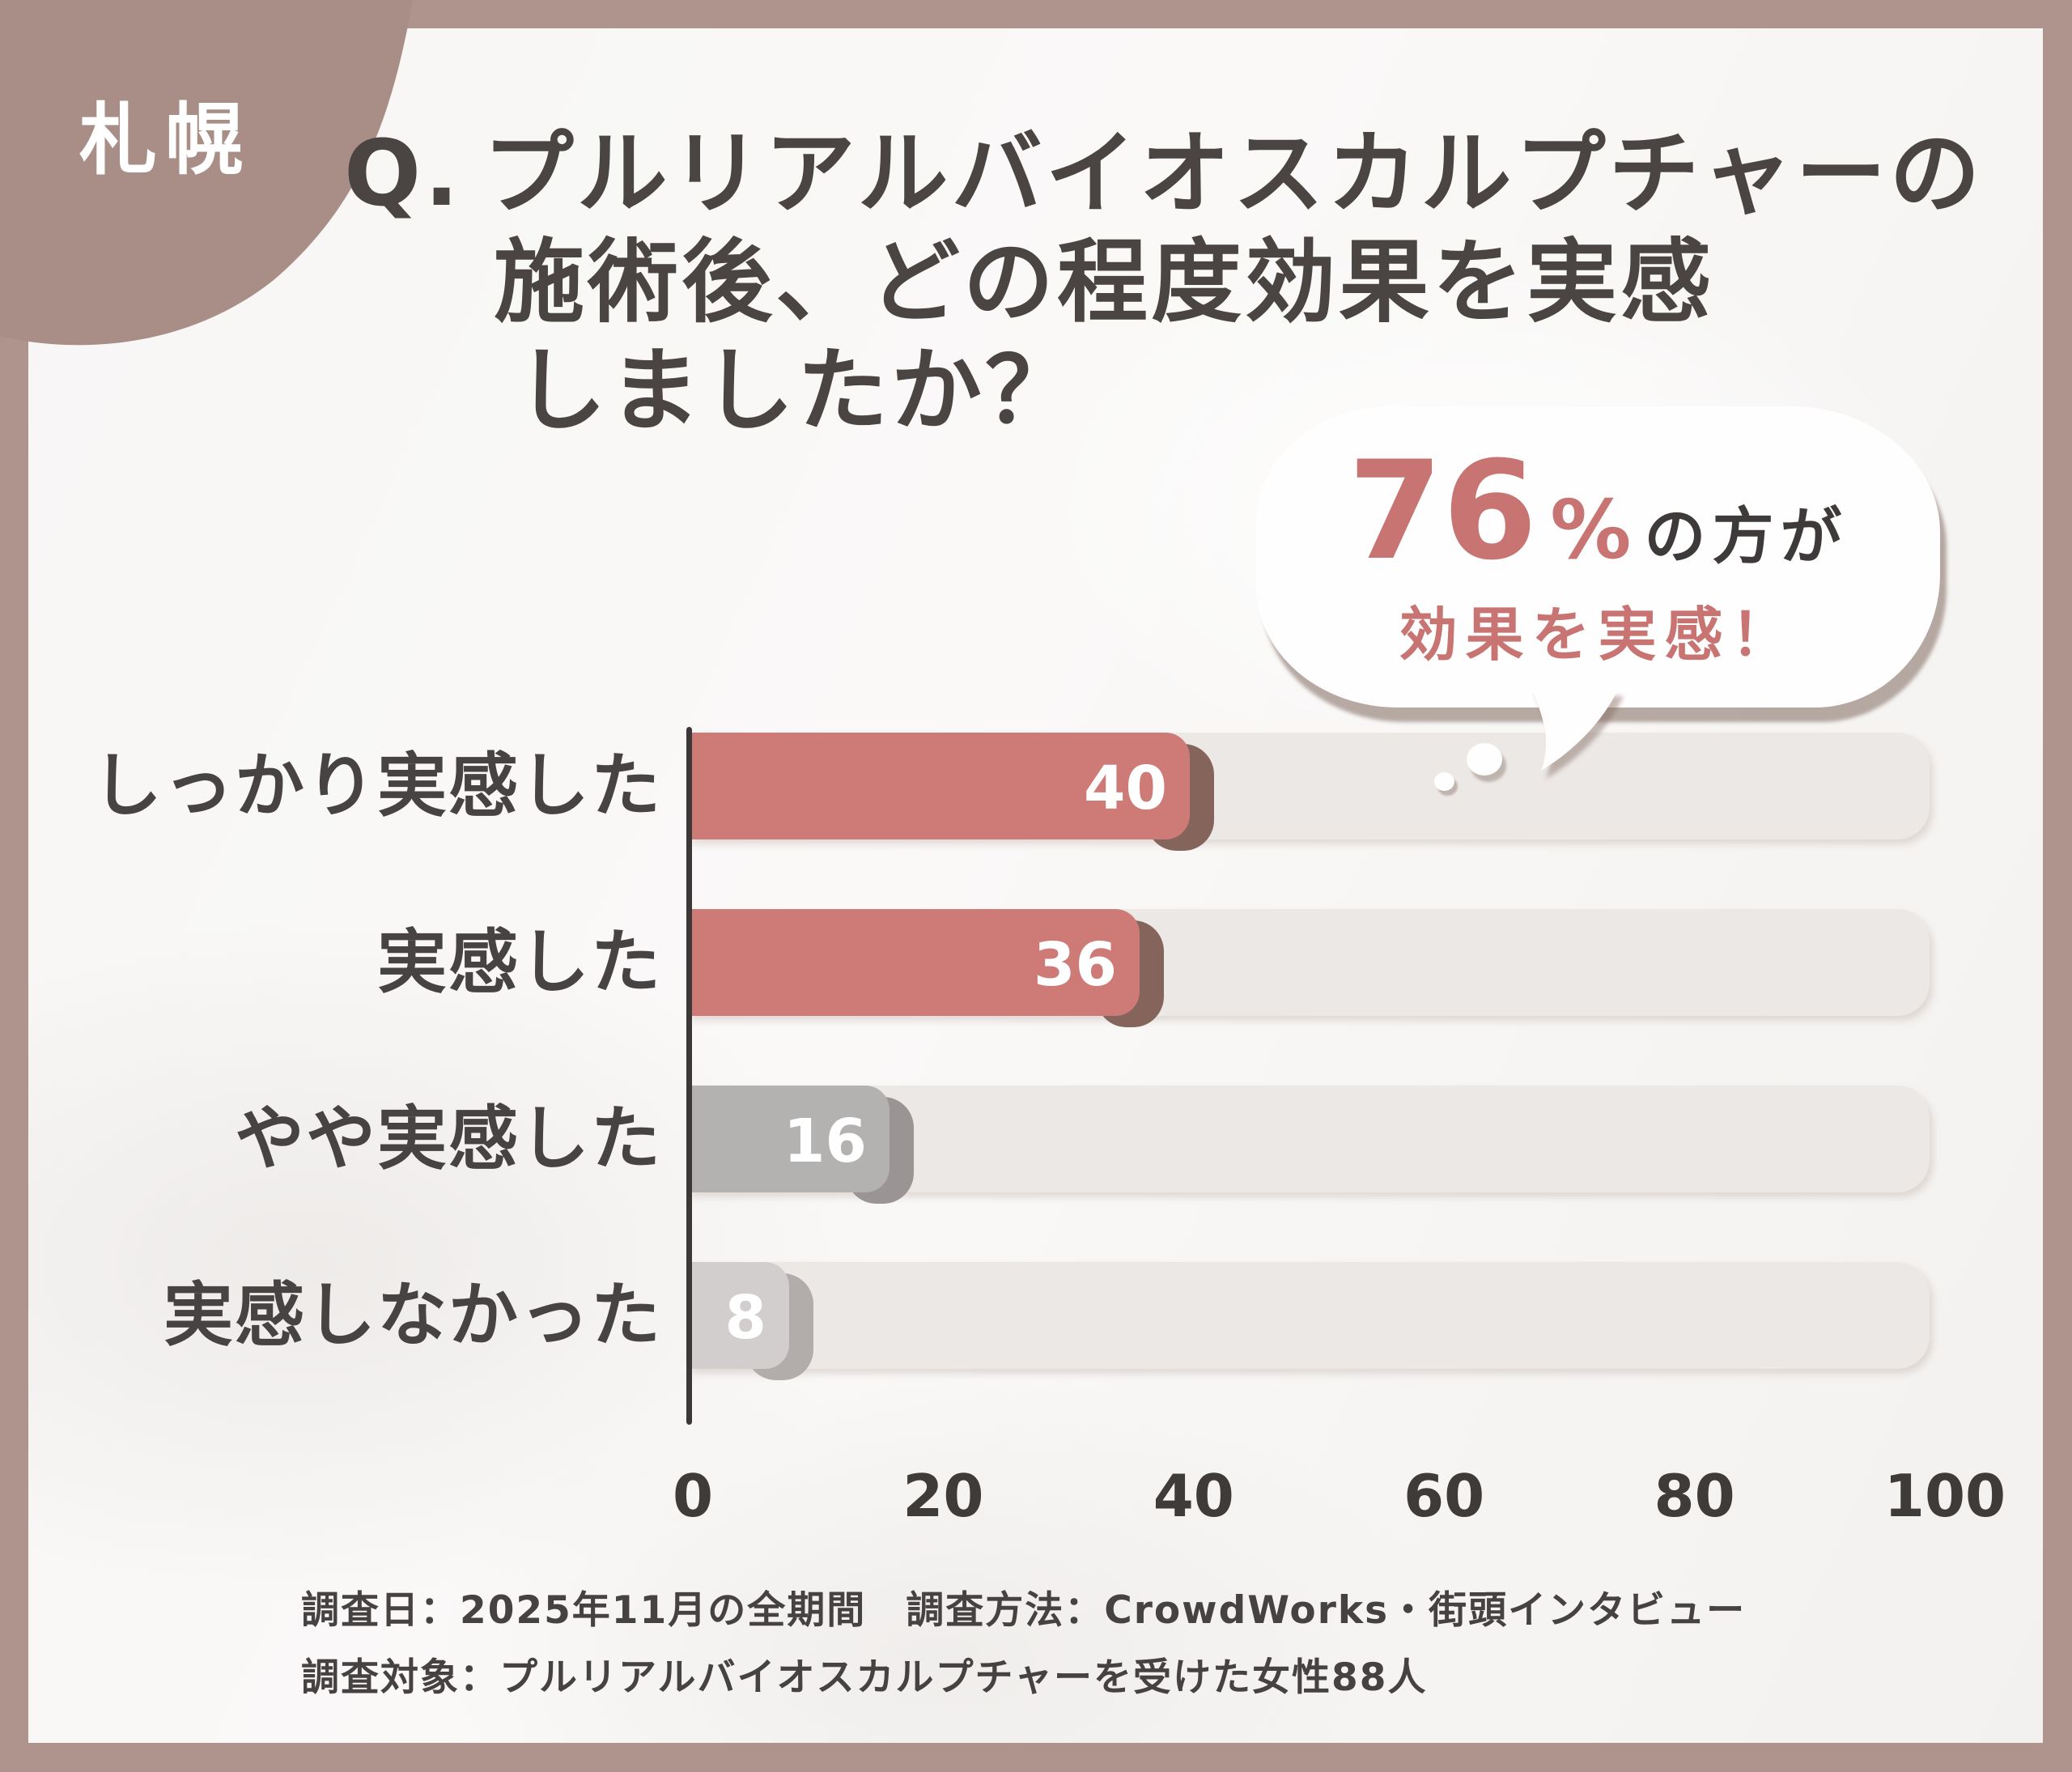  What do you see at coordinates (1193, 1496) in the screenshot?
I see `x-axis-tick: 40` at bounding box center [1193, 1496].